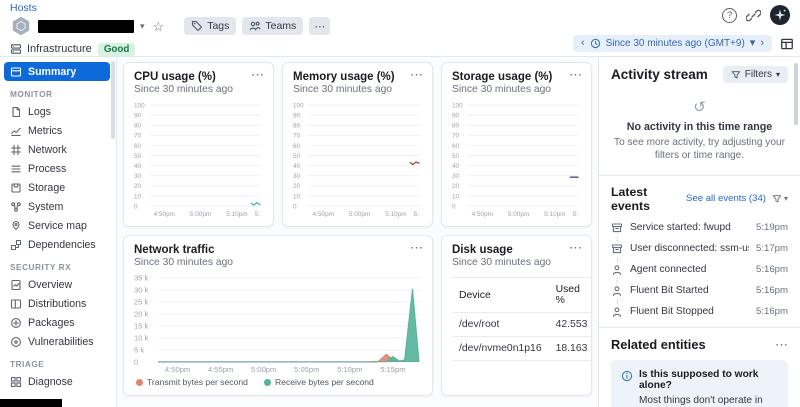 The height and width of the screenshot is (407, 800). What do you see at coordinates (174, 250) in the screenshot?
I see `card-title: Network traffic` at bounding box center [174, 250].